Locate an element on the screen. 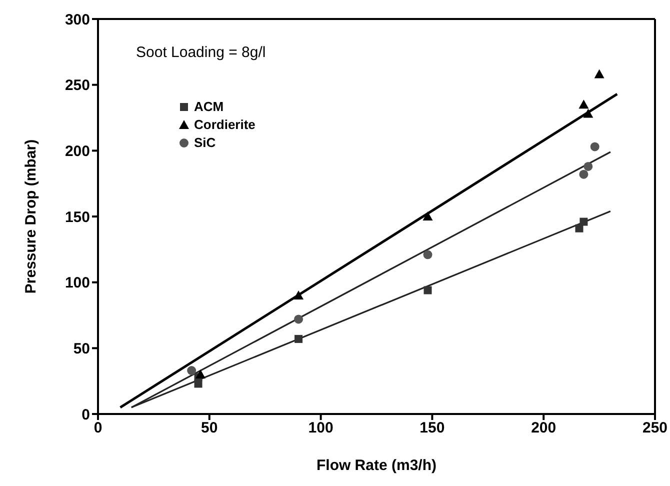  x-tick-label: 250 is located at coordinates (655, 428).